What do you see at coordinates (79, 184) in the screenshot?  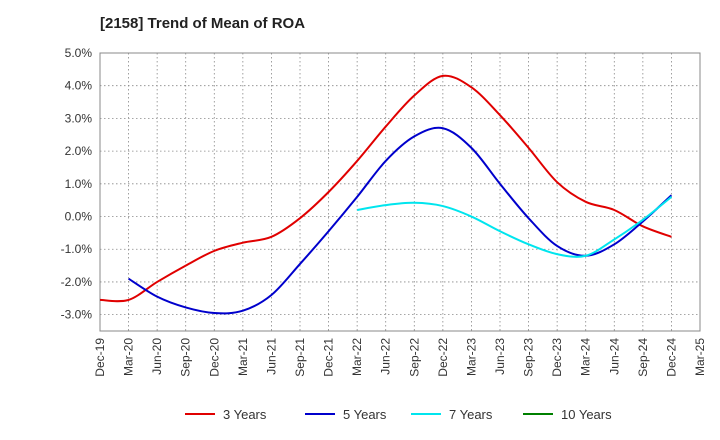 I see `y-tick-label: 1.0%` at bounding box center [79, 184].